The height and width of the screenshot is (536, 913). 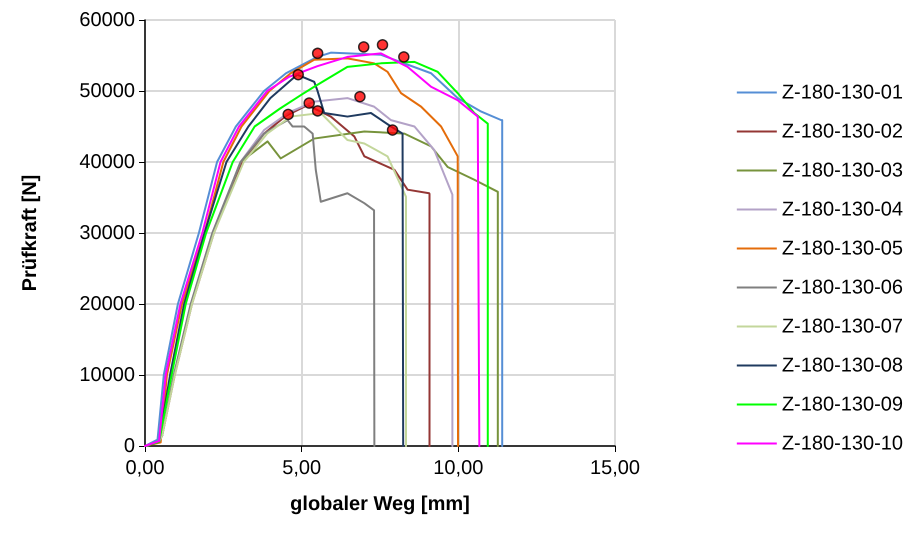 What do you see at coordinates (107, 304) in the screenshot?
I see `y-tick-label: 20000` at bounding box center [107, 304].